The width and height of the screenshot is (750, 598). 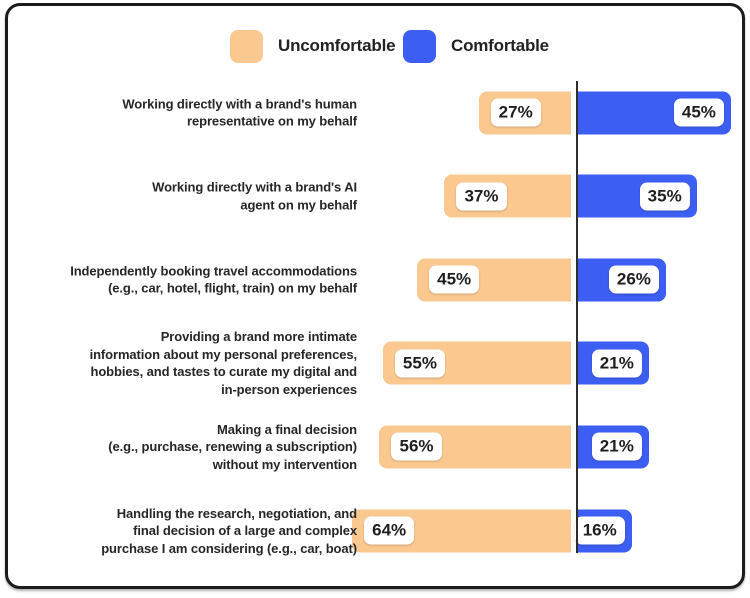 I want to click on comfortable-bar: 45%, so click(x=654, y=112).